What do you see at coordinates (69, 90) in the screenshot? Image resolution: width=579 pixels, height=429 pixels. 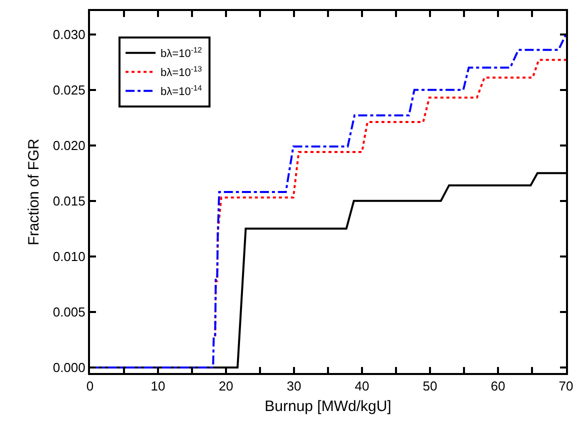 I see `y-tick-label: 0.025` at bounding box center [69, 90].